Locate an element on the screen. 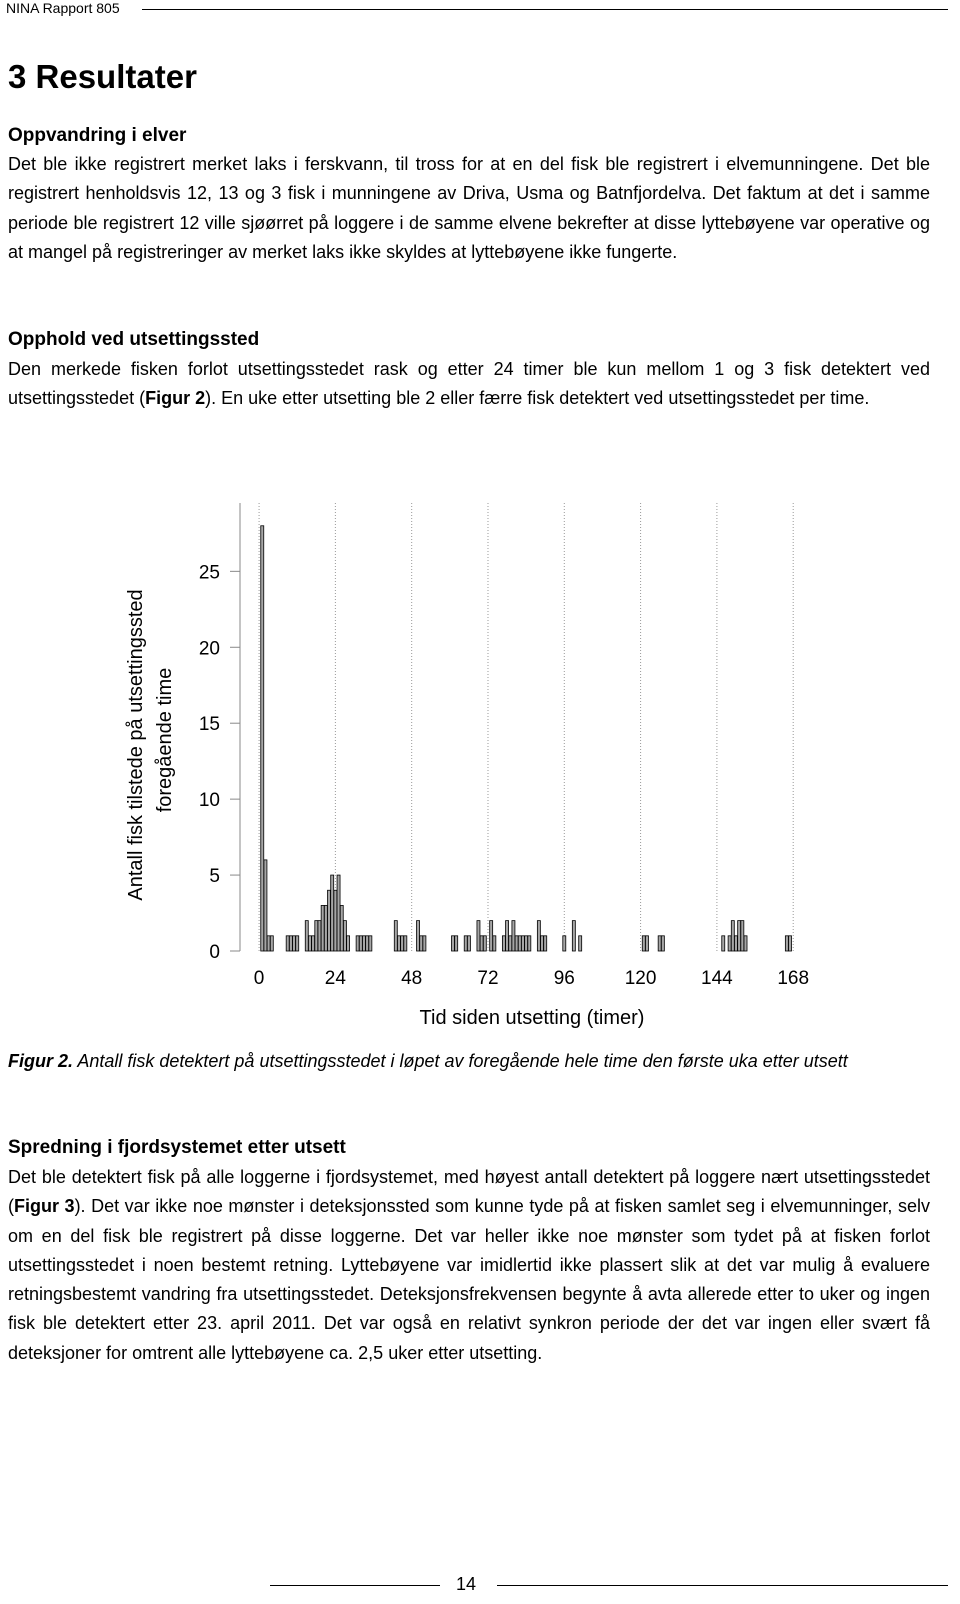 This screenshot has width=960, height=1604. y-tick-label: 15 is located at coordinates (209, 724).